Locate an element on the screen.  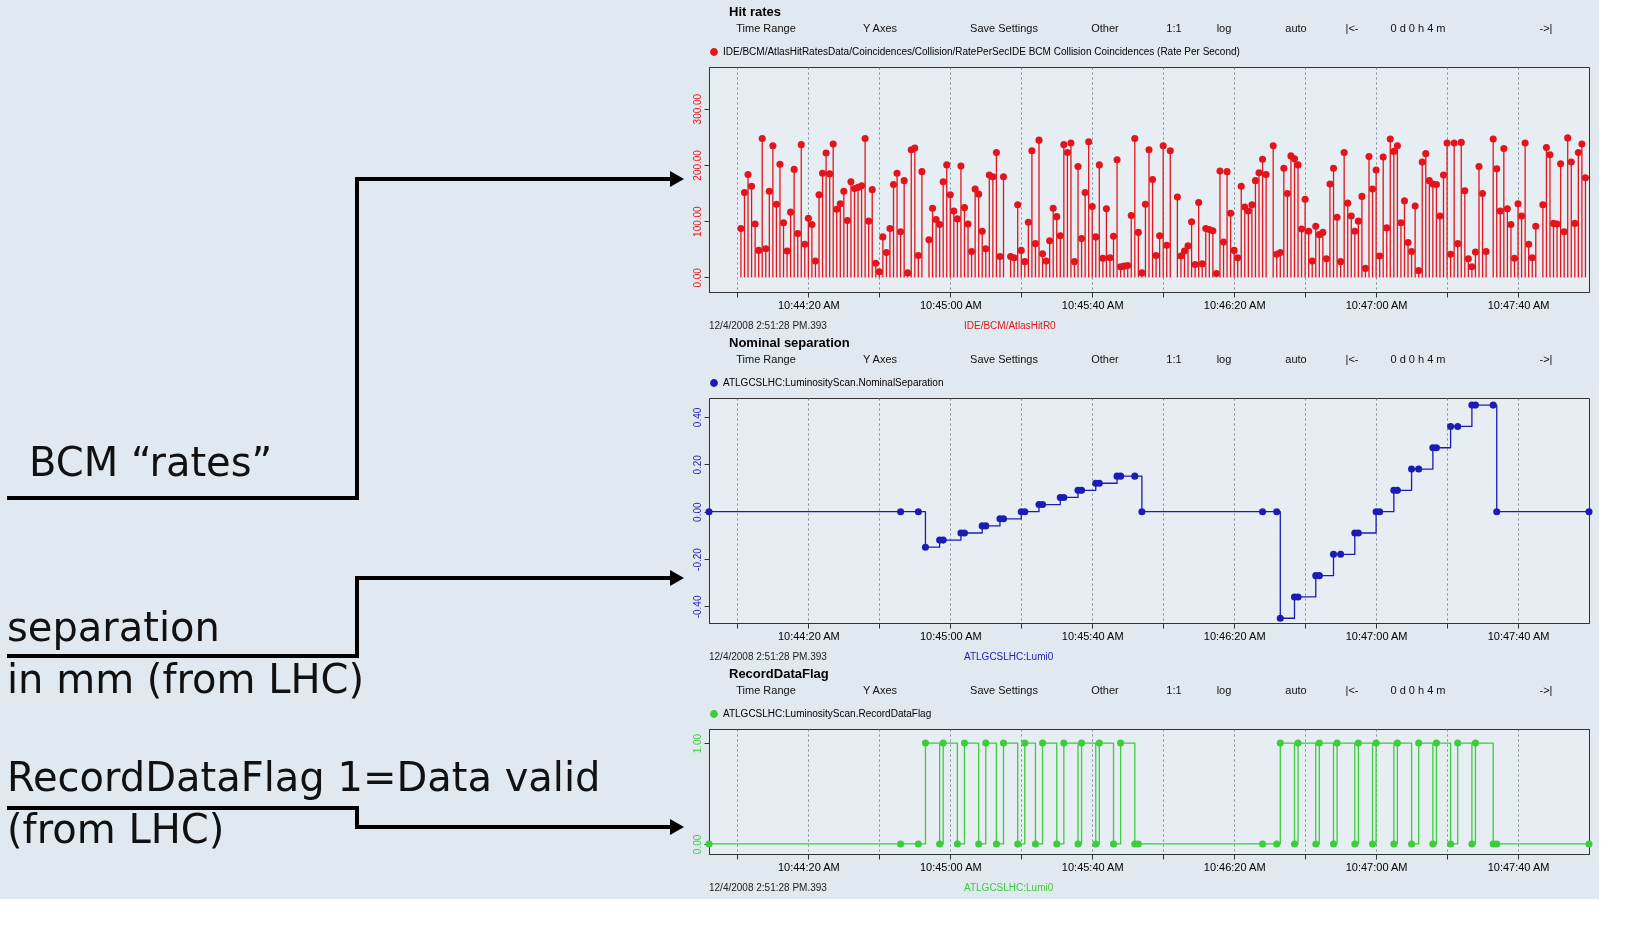
y-tick-label: 100.00 is located at coordinates (697, 221).